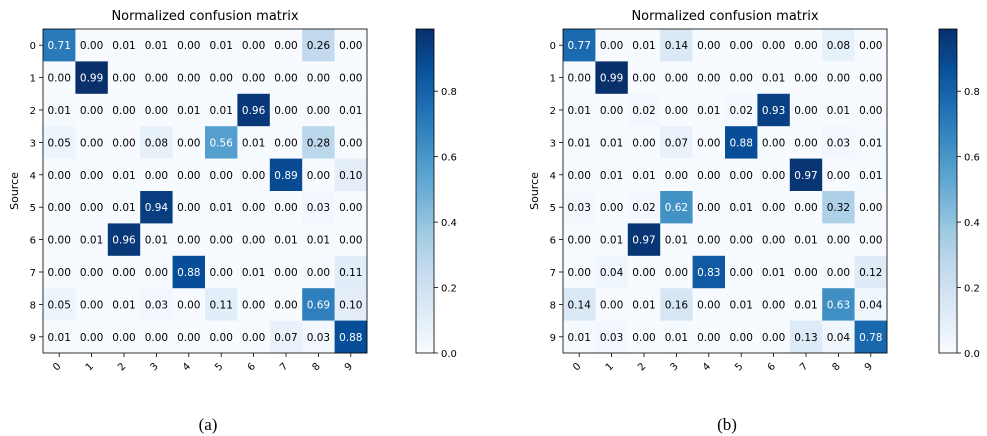 The width and height of the screenshot is (987, 436). What do you see at coordinates (553, 338) in the screenshot?
I see `y-tick-label: 9` at bounding box center [553, 338].